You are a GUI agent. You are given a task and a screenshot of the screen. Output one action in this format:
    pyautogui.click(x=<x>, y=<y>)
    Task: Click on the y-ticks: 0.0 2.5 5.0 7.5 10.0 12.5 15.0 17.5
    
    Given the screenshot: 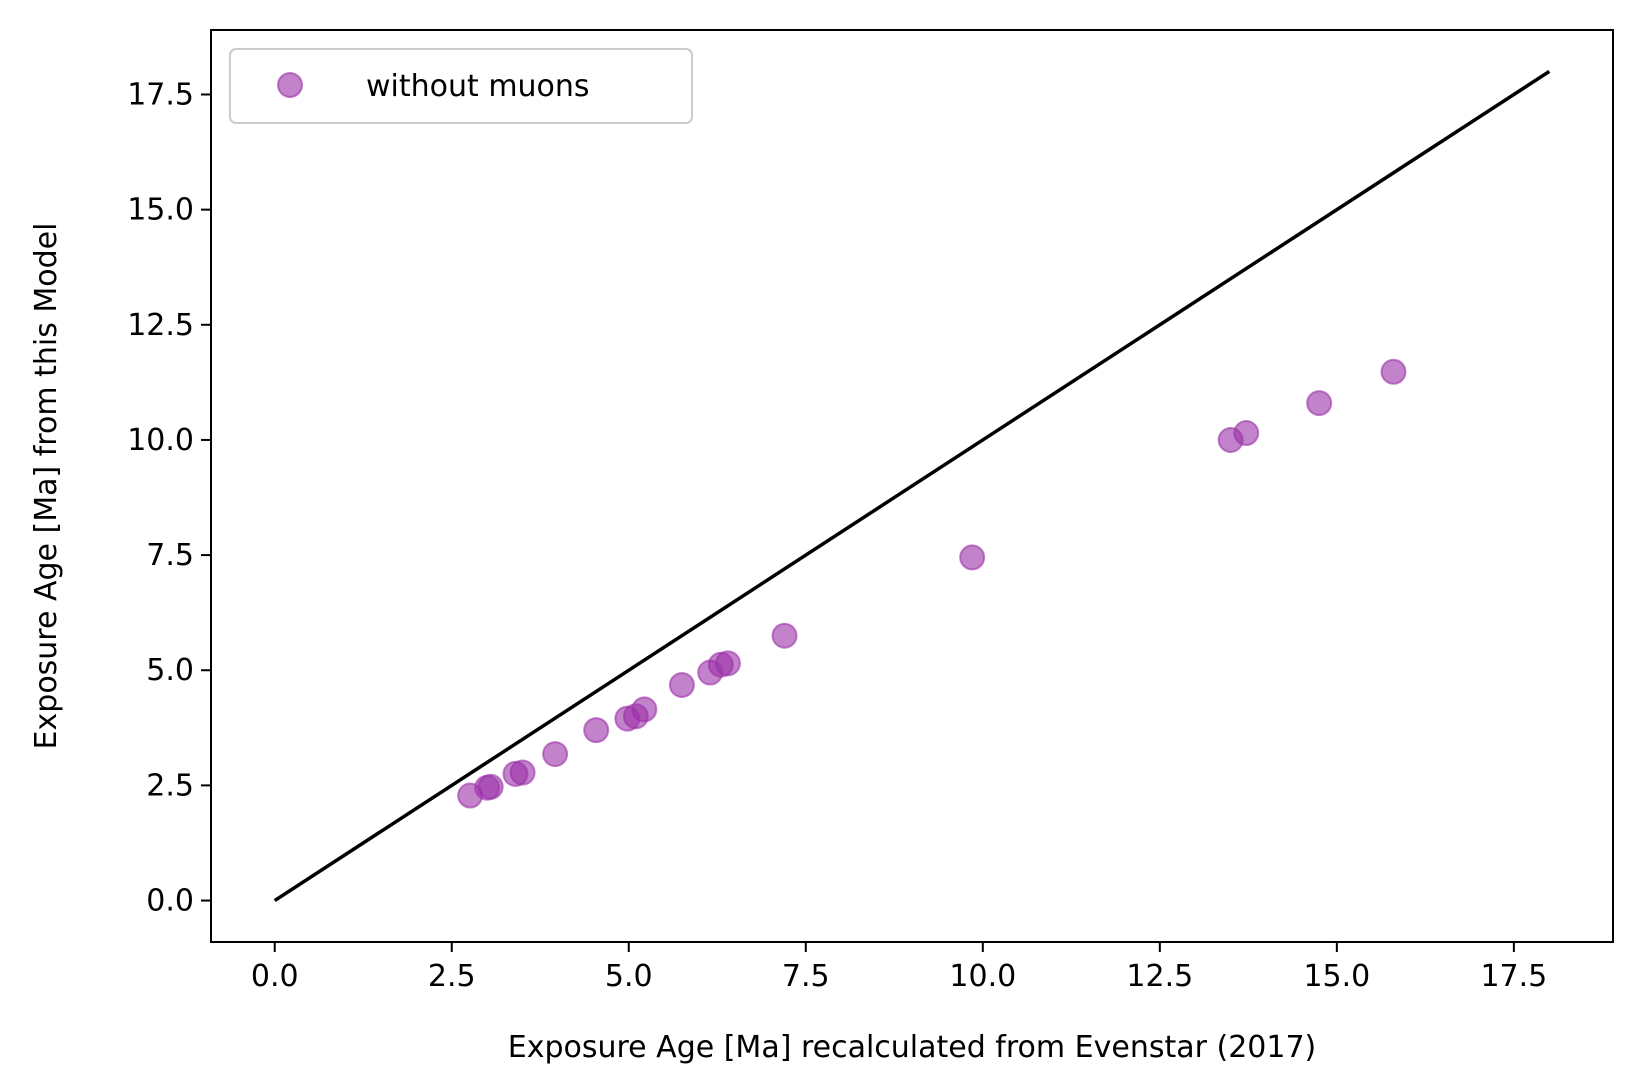 What is the action you would take?
    pyautogui.click(x=169, y=498)
    